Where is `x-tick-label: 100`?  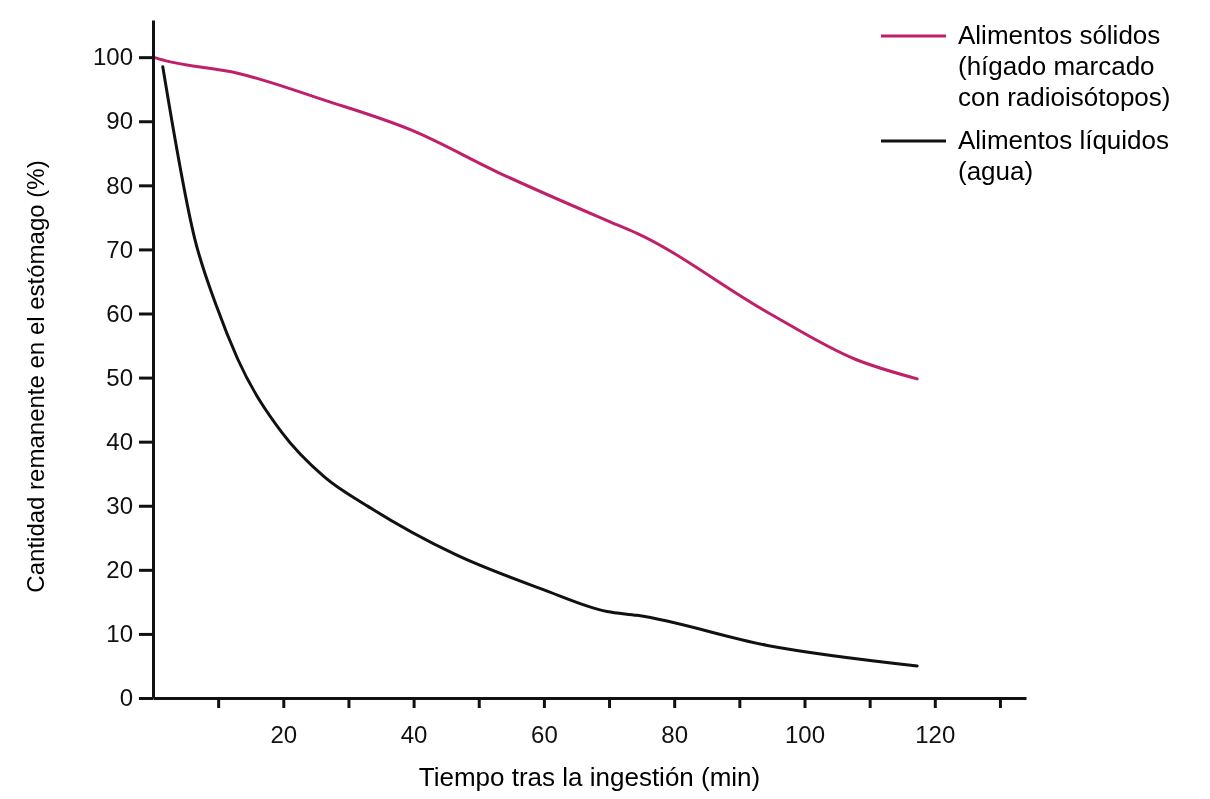 x-tick-label: 100 is located at coordinates (805, 735).